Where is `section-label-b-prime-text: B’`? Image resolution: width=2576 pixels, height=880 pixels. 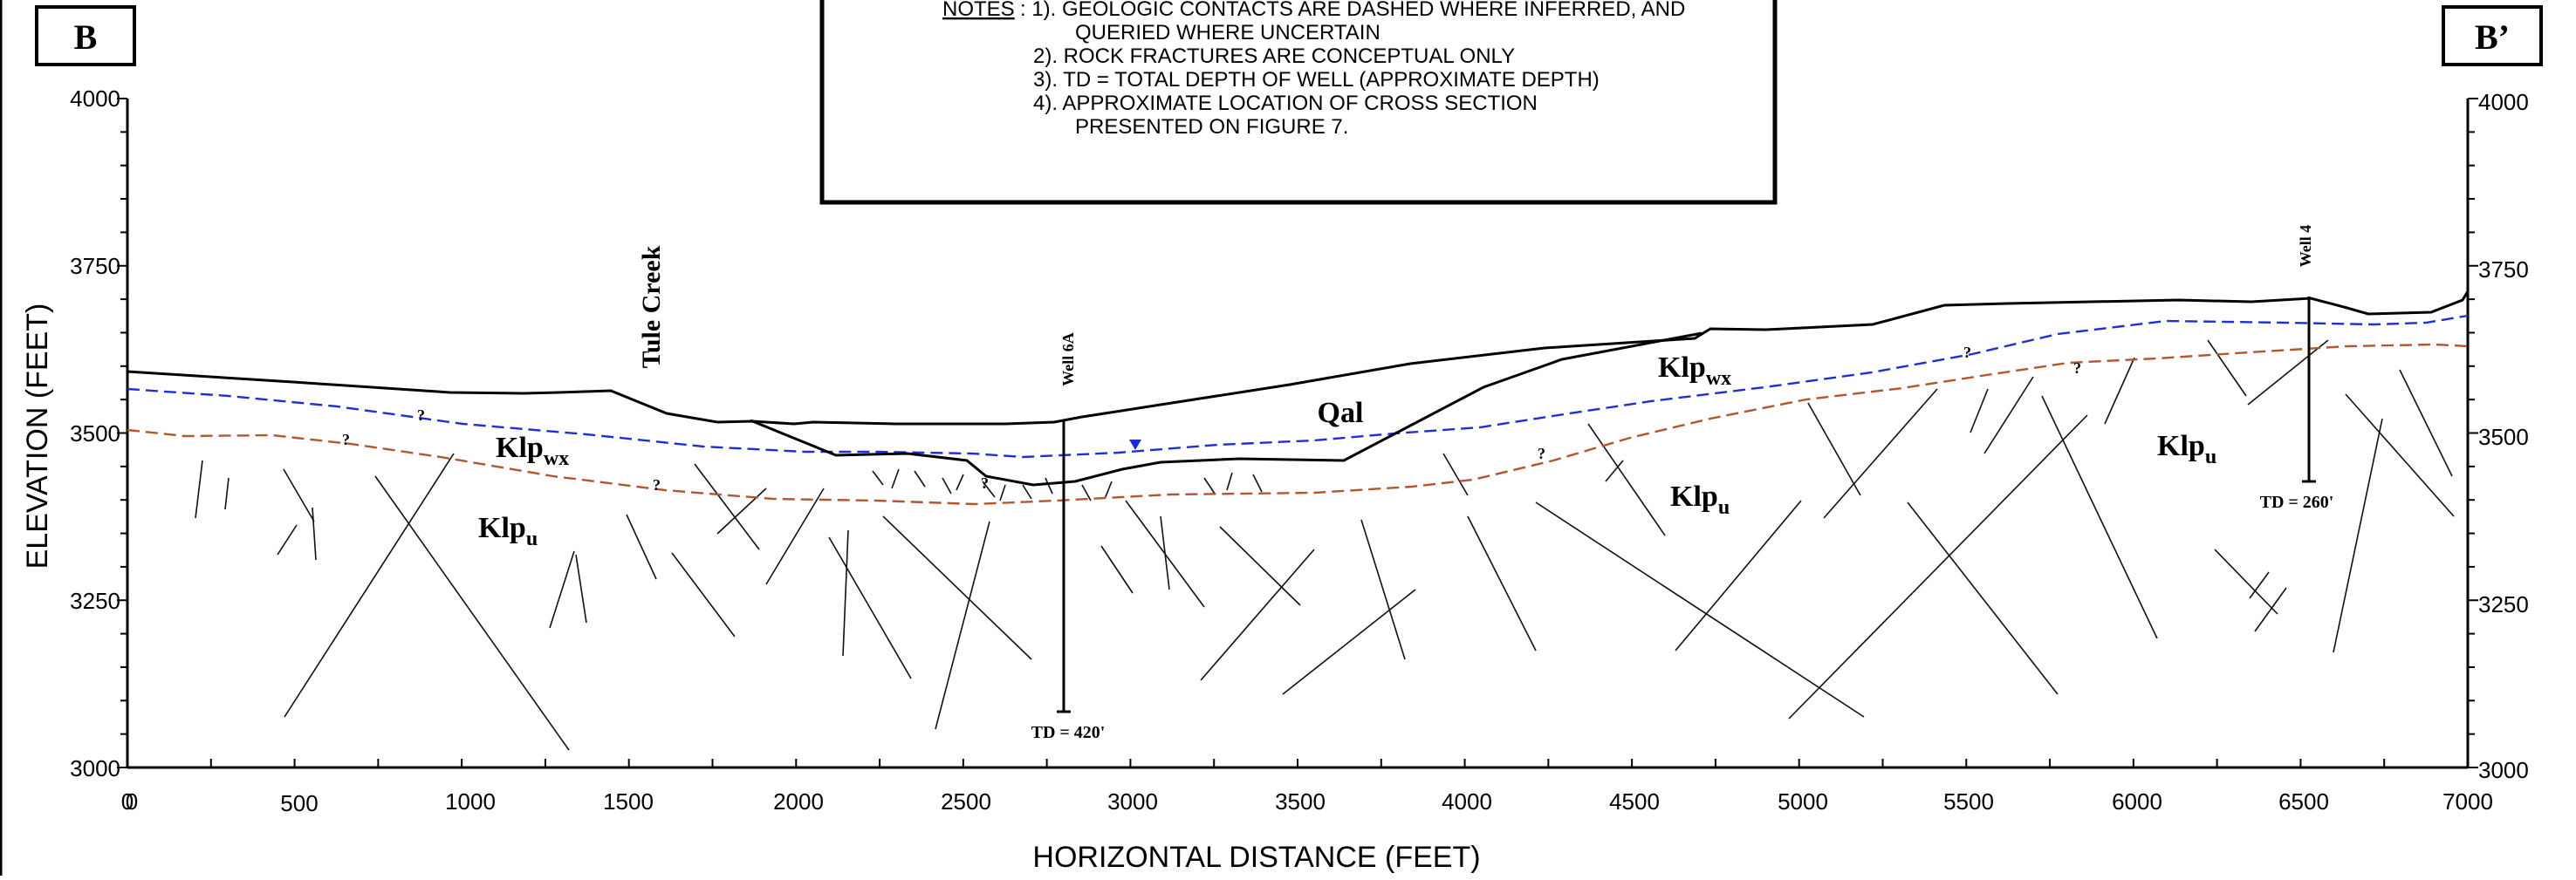
section-label-b-prime-text: B’ is located at coordinates (2492, 37).